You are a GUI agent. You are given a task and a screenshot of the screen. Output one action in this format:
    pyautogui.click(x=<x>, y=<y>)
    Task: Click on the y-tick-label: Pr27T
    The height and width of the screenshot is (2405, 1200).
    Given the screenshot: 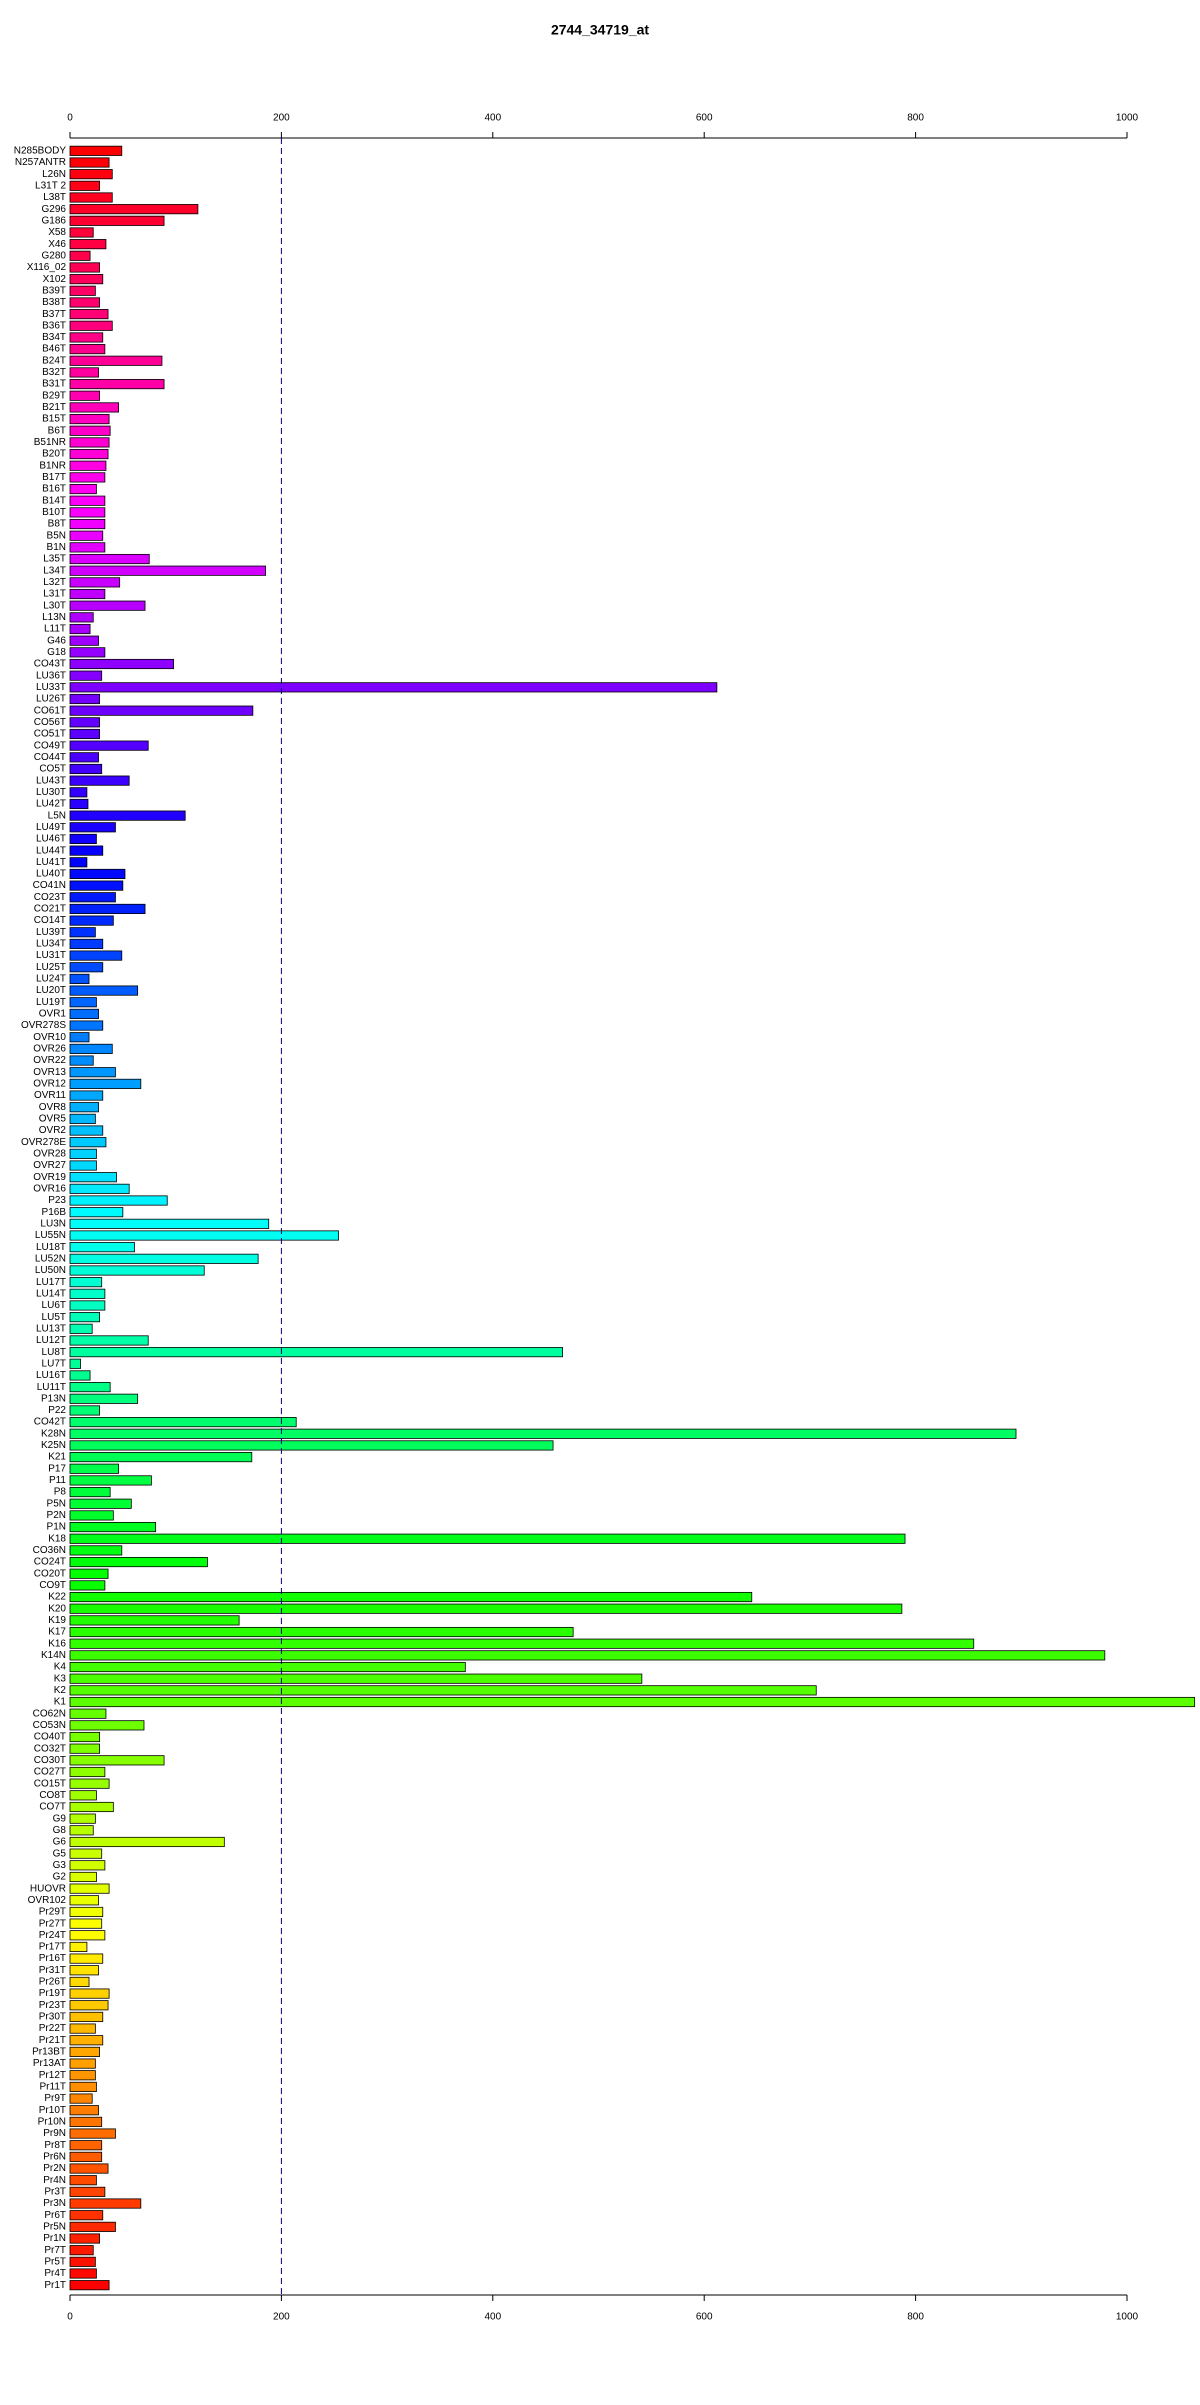 What is the action you would take?
    pyautogui.click(x=52, y=1923)
    